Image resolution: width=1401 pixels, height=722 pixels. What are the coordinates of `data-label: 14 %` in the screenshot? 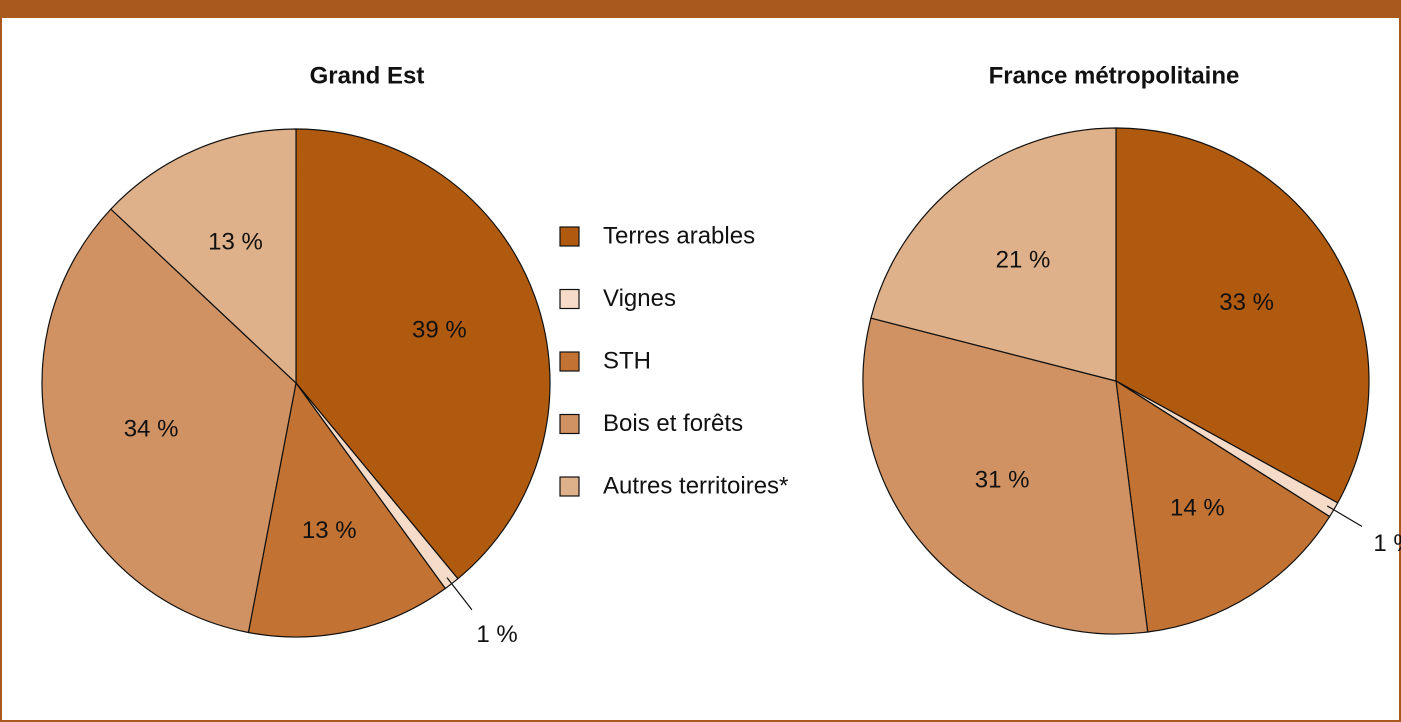 It's located at (1197, 508).